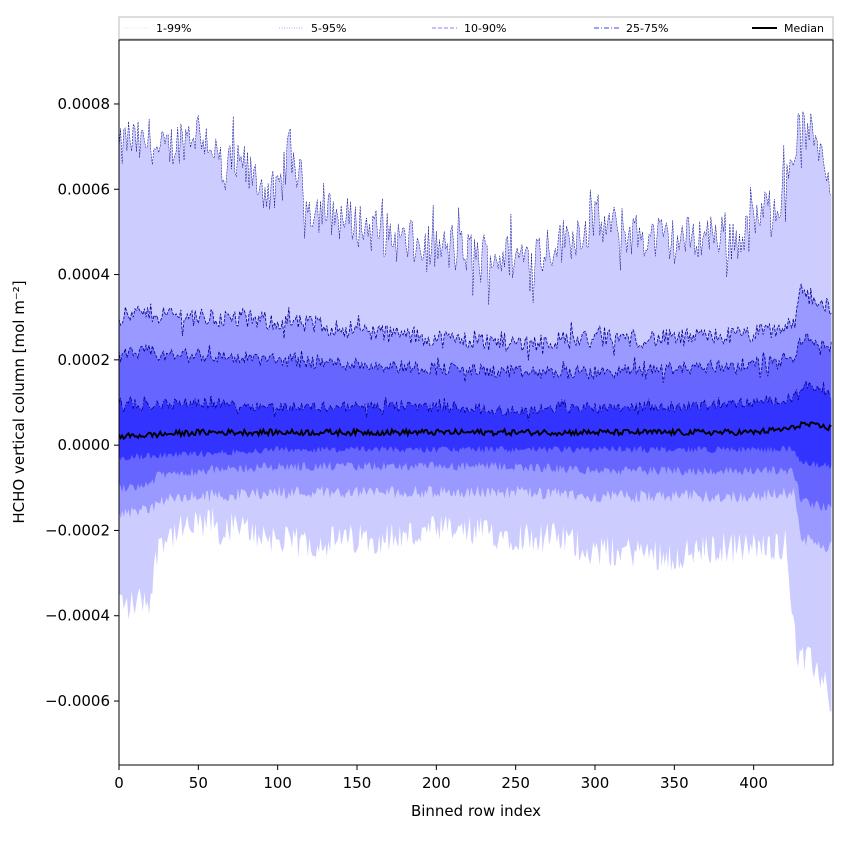  What do you see at coordinates (804, 28) in the screenshot?
I see `legend-label: Median` at bounding box center [804, 28].